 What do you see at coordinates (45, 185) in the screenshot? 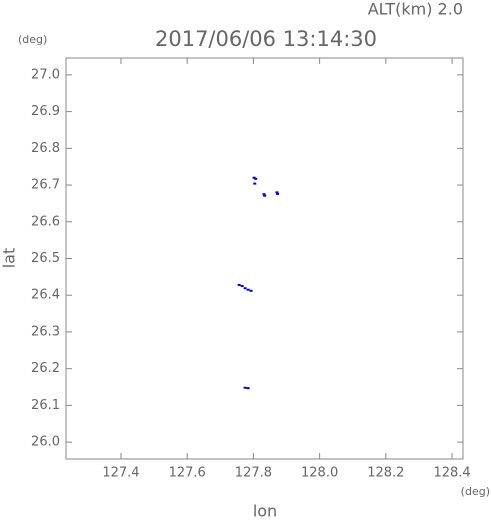
I see `y-tick-label: 26.7` at bounding box center [45, 185].